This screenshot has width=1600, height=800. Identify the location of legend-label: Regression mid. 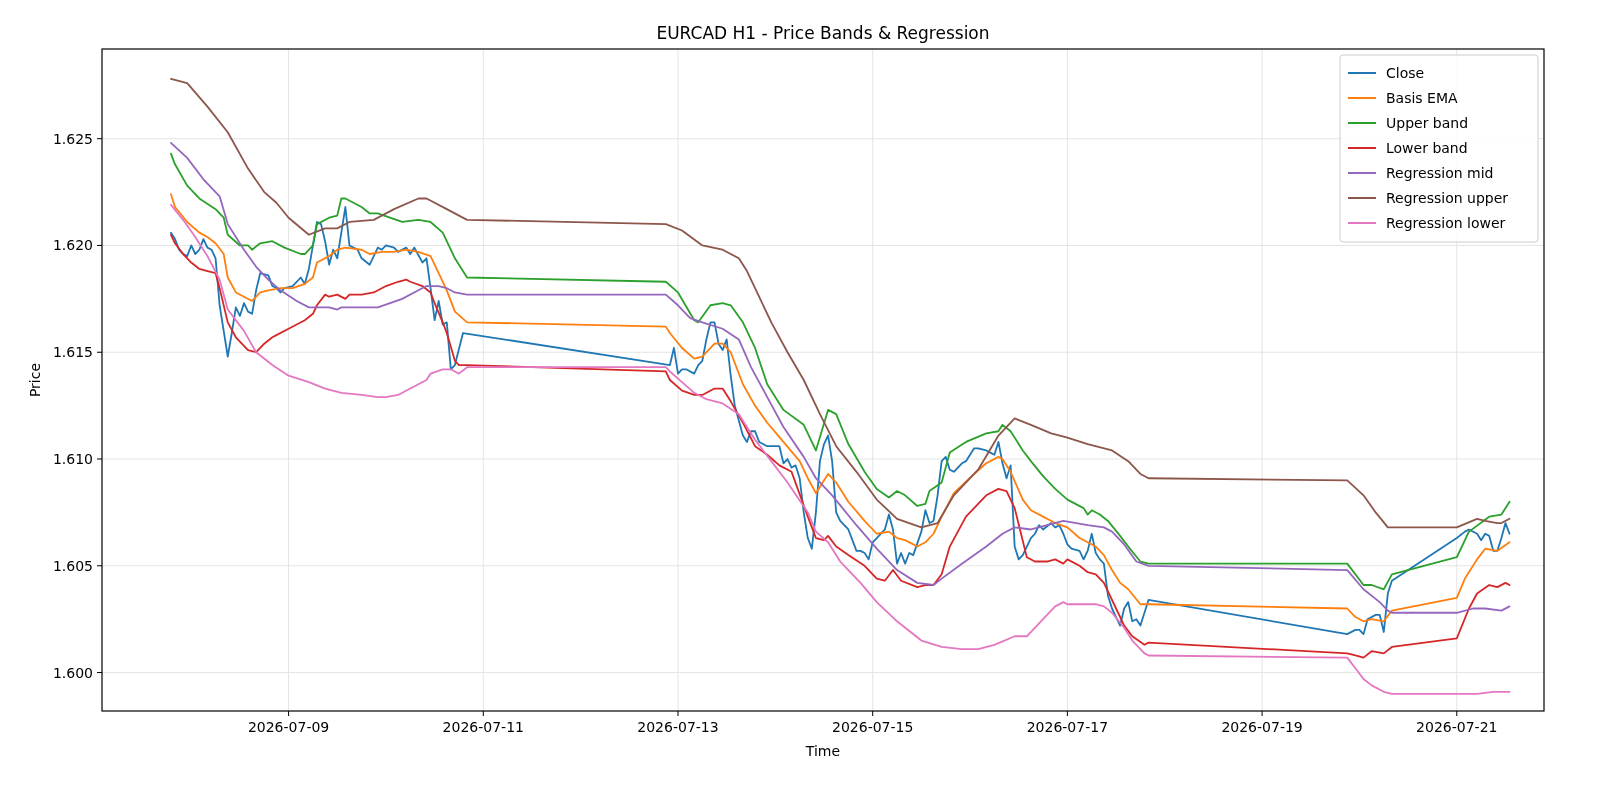
(1440, 173).